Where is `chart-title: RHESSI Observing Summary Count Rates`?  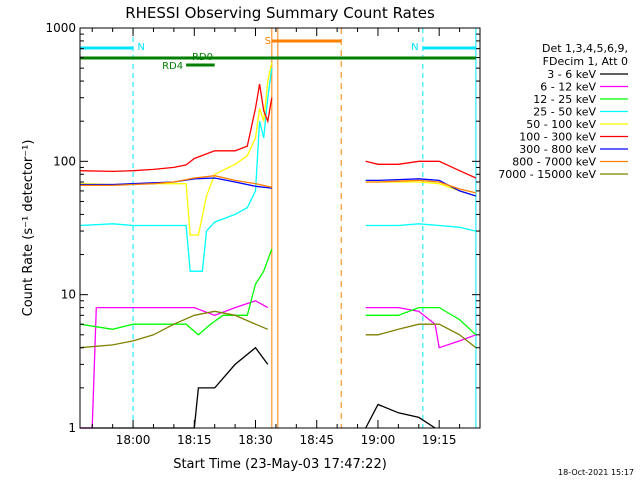
chart-title: RHESSI Observing Summary Count Rates is located at coordinates (280, 13).